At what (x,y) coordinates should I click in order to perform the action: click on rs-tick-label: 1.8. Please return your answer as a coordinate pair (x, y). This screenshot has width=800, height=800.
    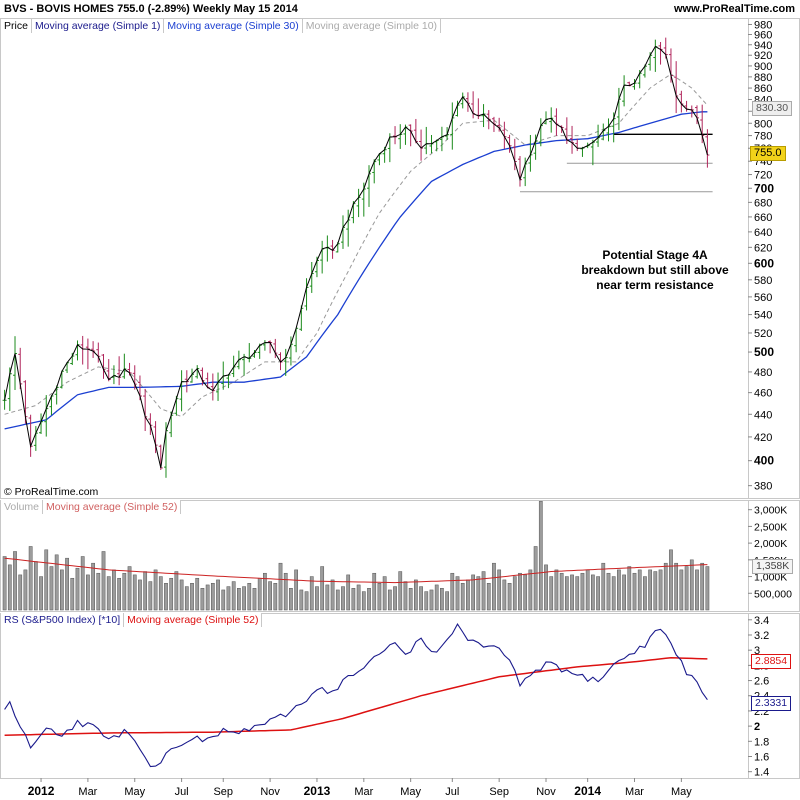
    Looking at the image, I should click on (761, 742).